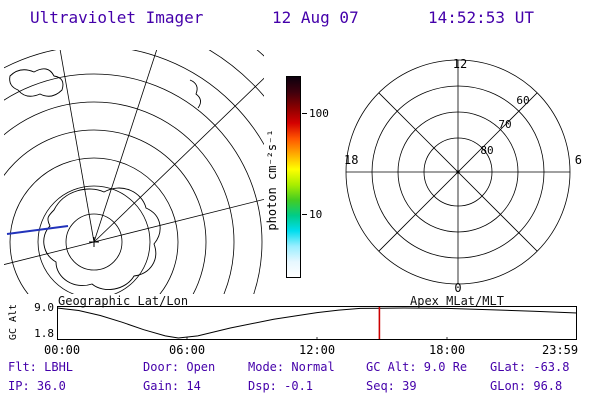 The height and width of the screenshot is (400, 600). What do you see at coordinates (315, 17) in the screenshot?
I see `date-label: 12 Aug 07` at bounding box center [315, 17].